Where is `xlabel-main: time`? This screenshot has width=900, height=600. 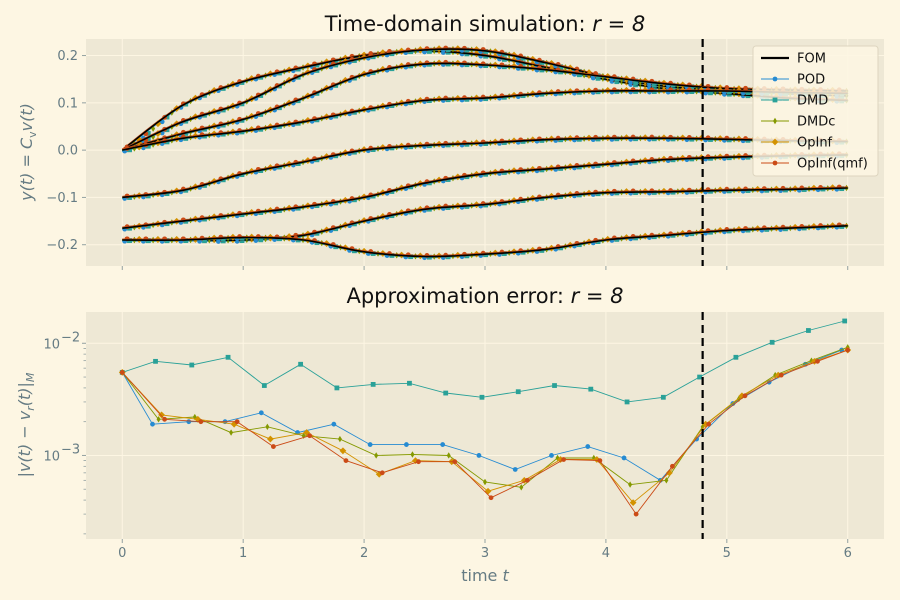 xlabel-main: time is located at coordinates (481, 575).